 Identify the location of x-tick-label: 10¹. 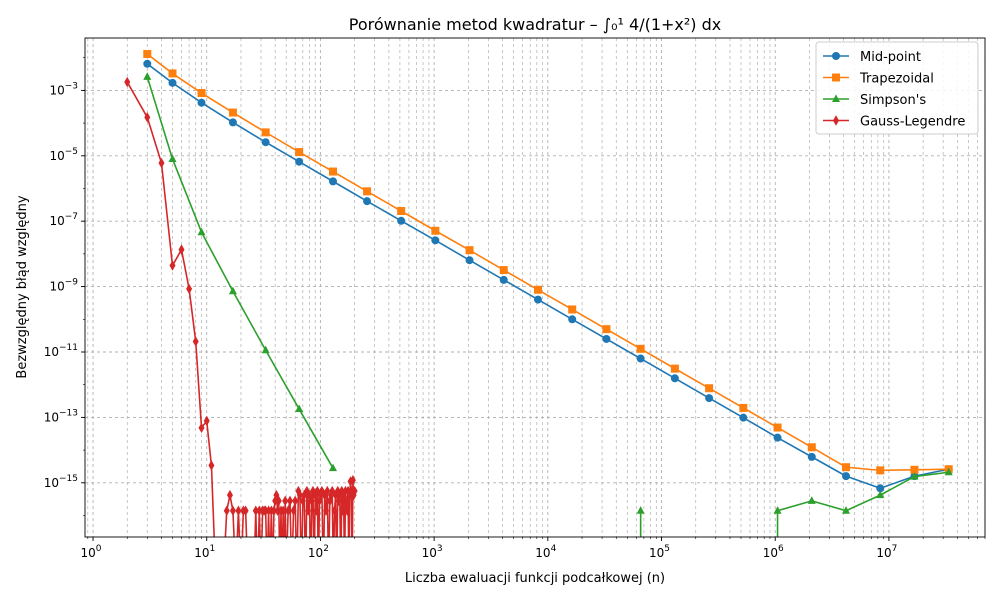
(204, 552).